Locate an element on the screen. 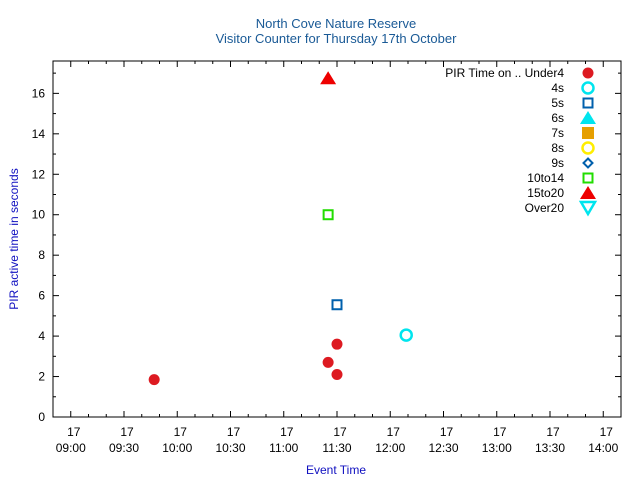 This screenshot has width=640, height=480. legend-label: PIR Time on .. Under4 is located at coordinates (504, 73).